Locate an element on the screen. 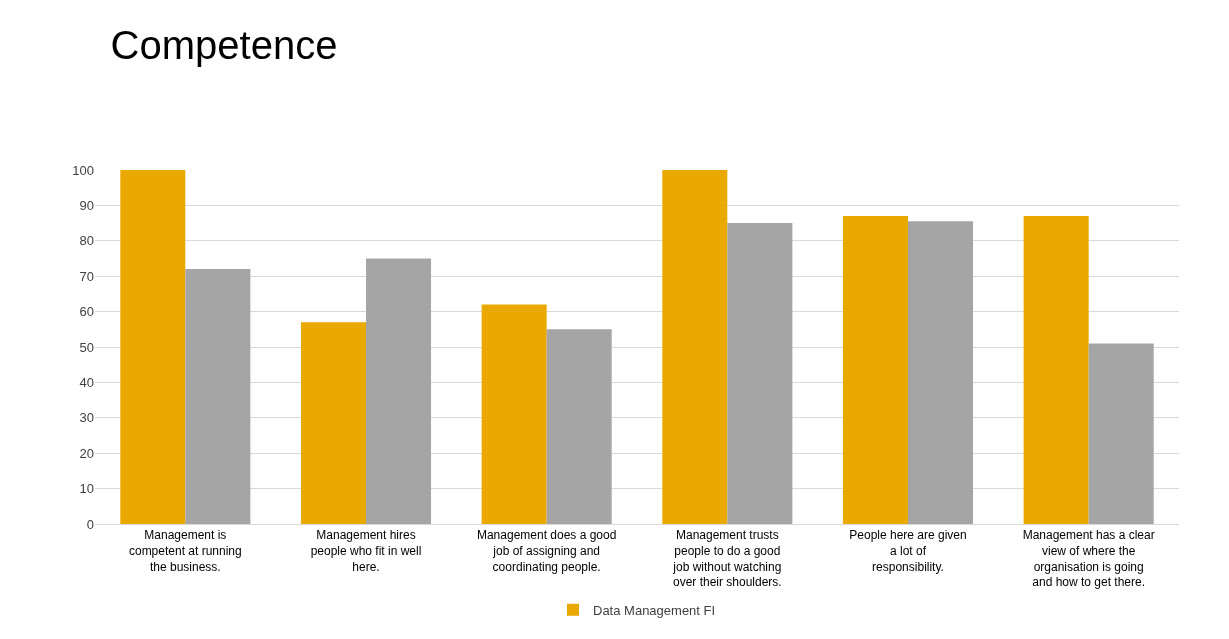 The width and height of the screenshot is (1229, 639). x-tick-label: Management does a good job of assigning and coordinating people. is located at coordinates (546, 551).